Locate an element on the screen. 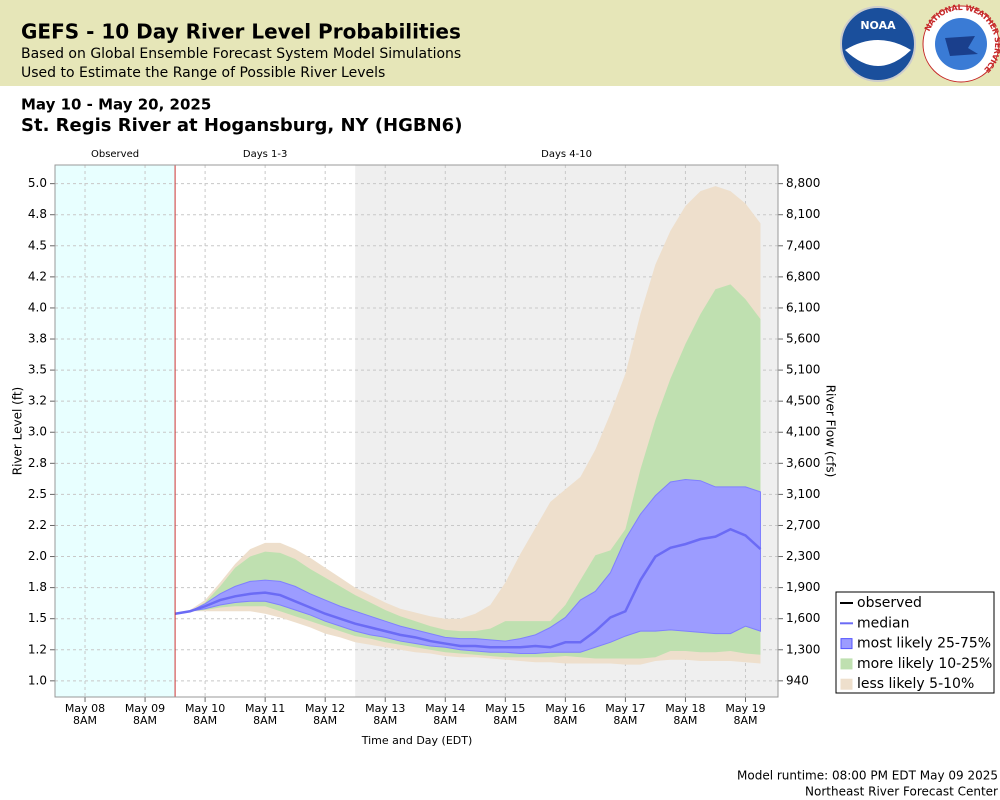 The height and width of the screenshot is (800, 1000). region-label: Days 4-10 is located at coordinates (566, 154).